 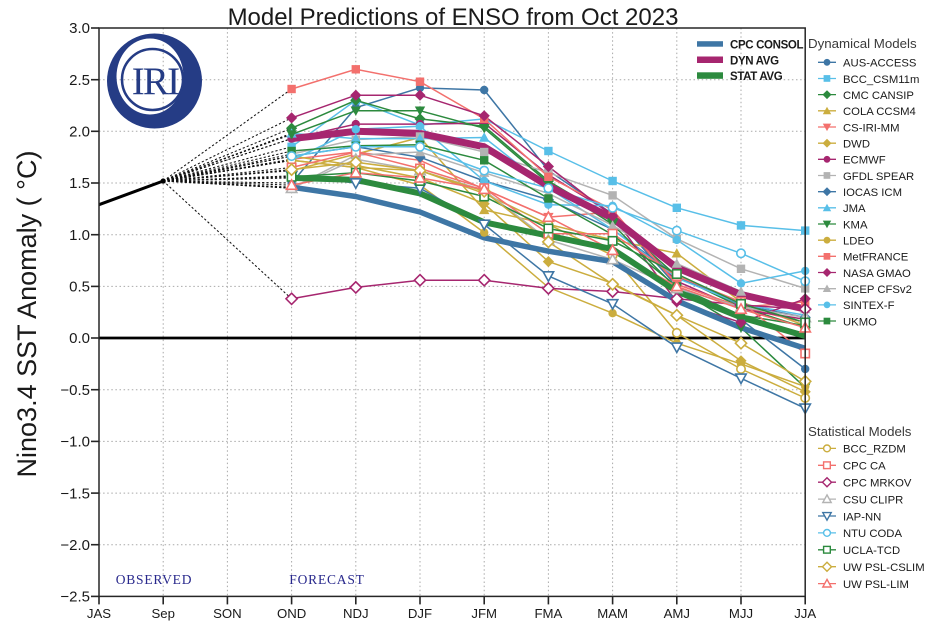 What do you see at coordinates (873, 500) in the screenshot?
I see `svg-text: CSU CLIPR` at bounding box center [873, 500].